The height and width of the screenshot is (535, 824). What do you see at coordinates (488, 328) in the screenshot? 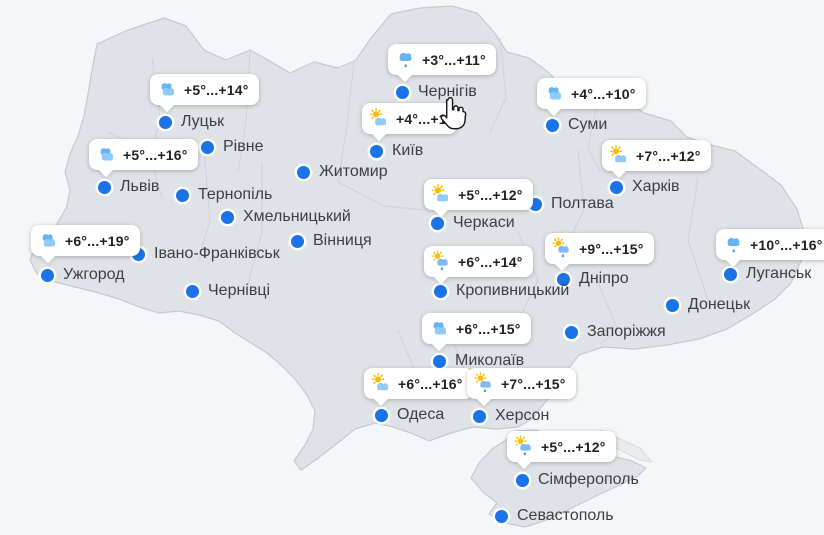
I see `badge-temp: +6°...+15°` at bounding box center [488, 328].